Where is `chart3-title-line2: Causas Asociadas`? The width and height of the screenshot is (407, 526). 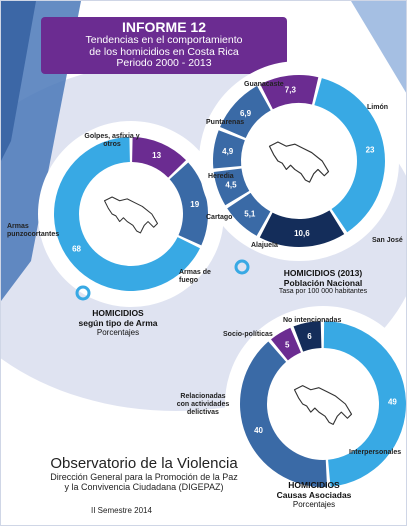
chart3-title-line2: Causas Asociadas is located at coordinates (314, 494).